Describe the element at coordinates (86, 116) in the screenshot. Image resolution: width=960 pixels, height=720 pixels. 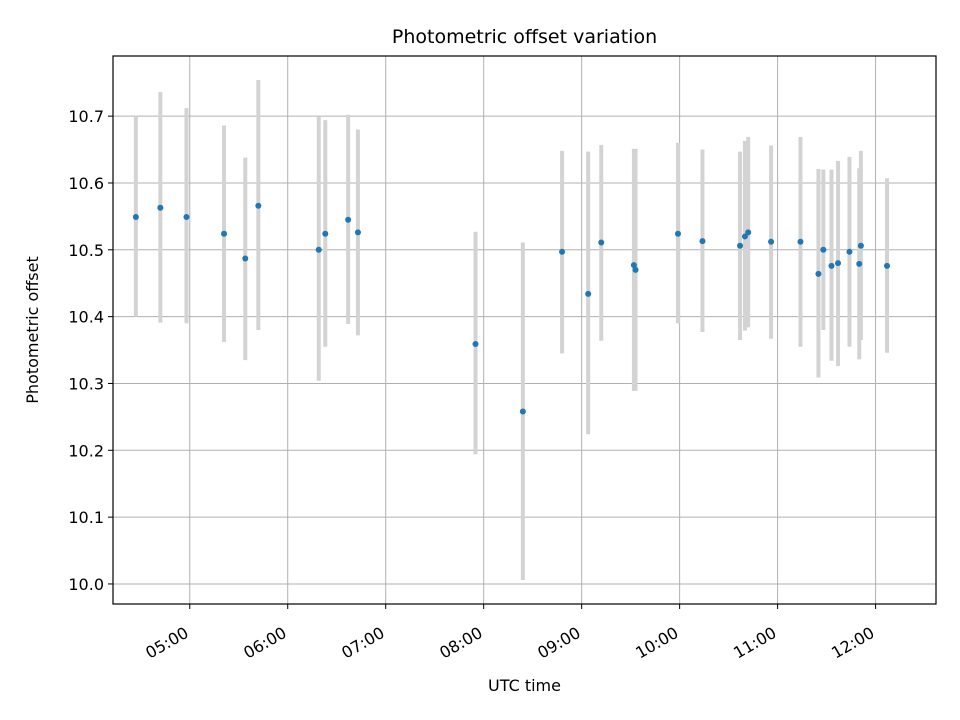
I see `y-tick-label: 10.7` at that location.